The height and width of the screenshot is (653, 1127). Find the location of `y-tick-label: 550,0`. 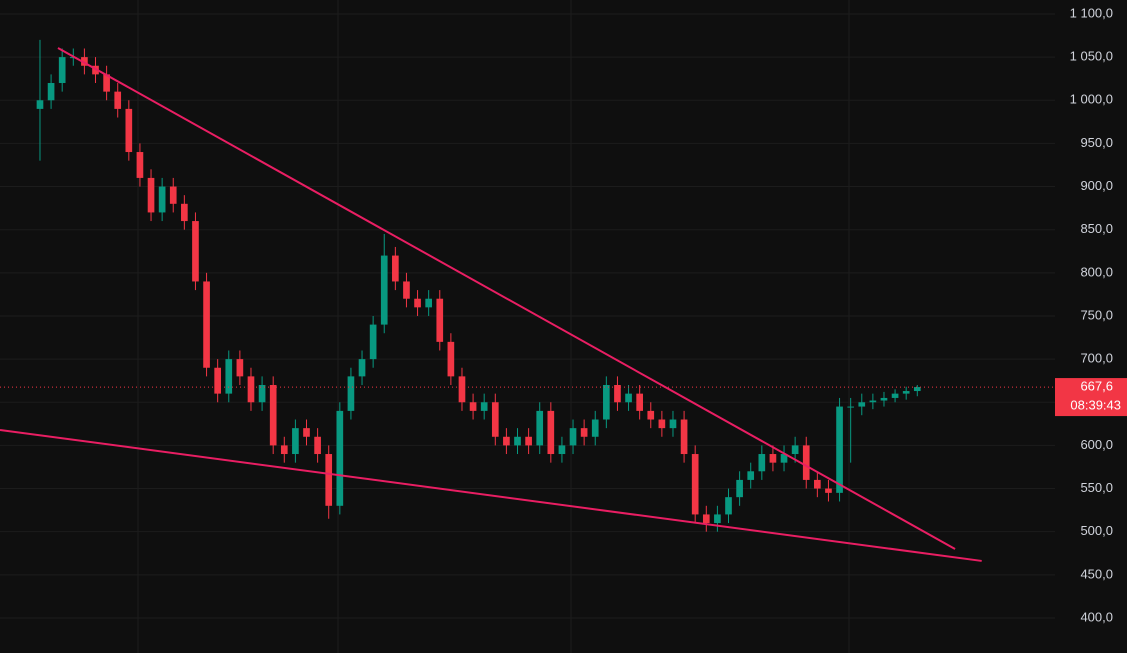

y-tick-label: 550,0 is located at coordinates (1096, 487).